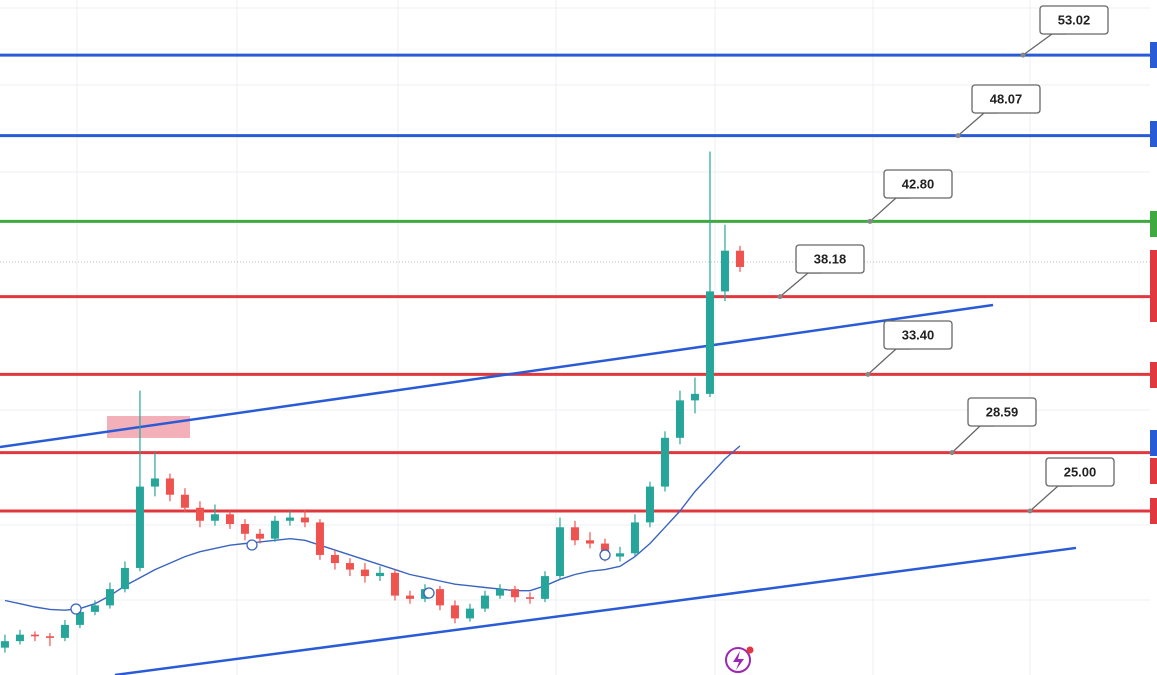 This screenshot has width=1157, height=675. I want to click on price-scale-tabs, so click(1153, 283).